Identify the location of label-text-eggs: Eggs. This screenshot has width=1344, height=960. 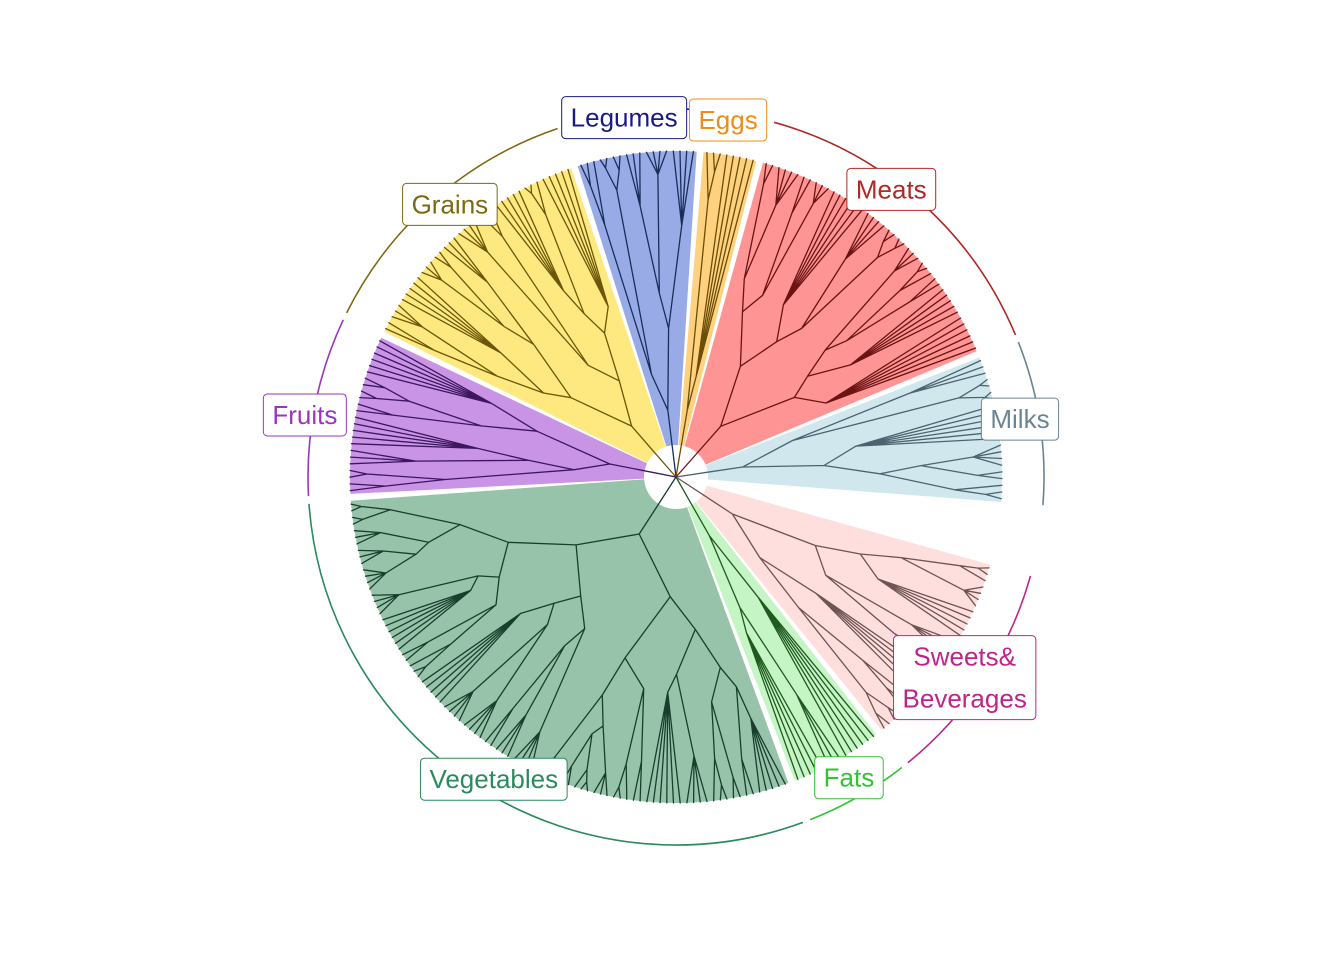
(727, 120).